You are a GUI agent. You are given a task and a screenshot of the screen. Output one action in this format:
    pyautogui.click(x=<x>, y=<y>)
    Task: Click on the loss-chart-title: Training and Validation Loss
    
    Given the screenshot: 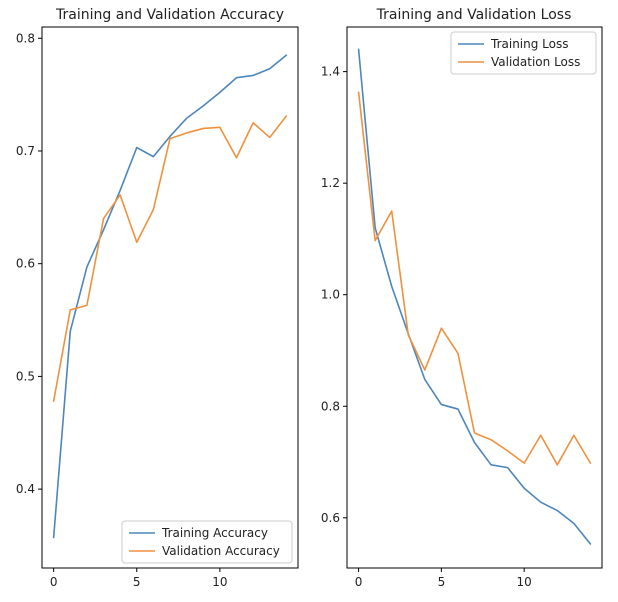 What is the action you would take?
    pyautogui.click(x=474, y=15)
    